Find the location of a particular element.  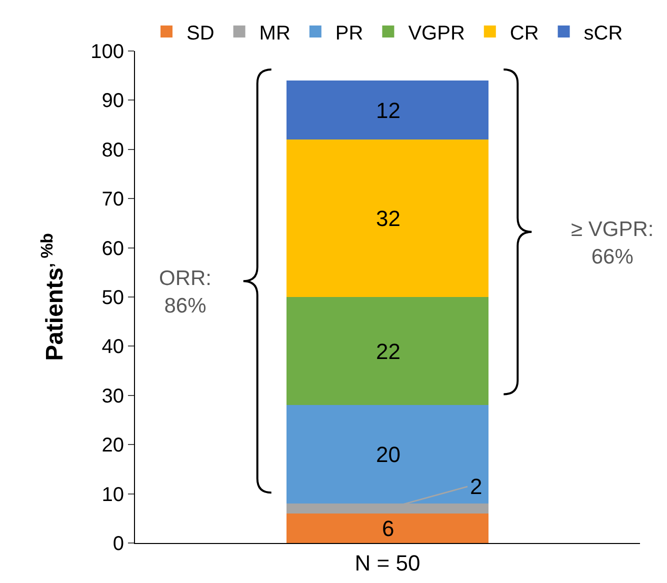

y-tick-label: 60 is located at coordinates (113, 249).